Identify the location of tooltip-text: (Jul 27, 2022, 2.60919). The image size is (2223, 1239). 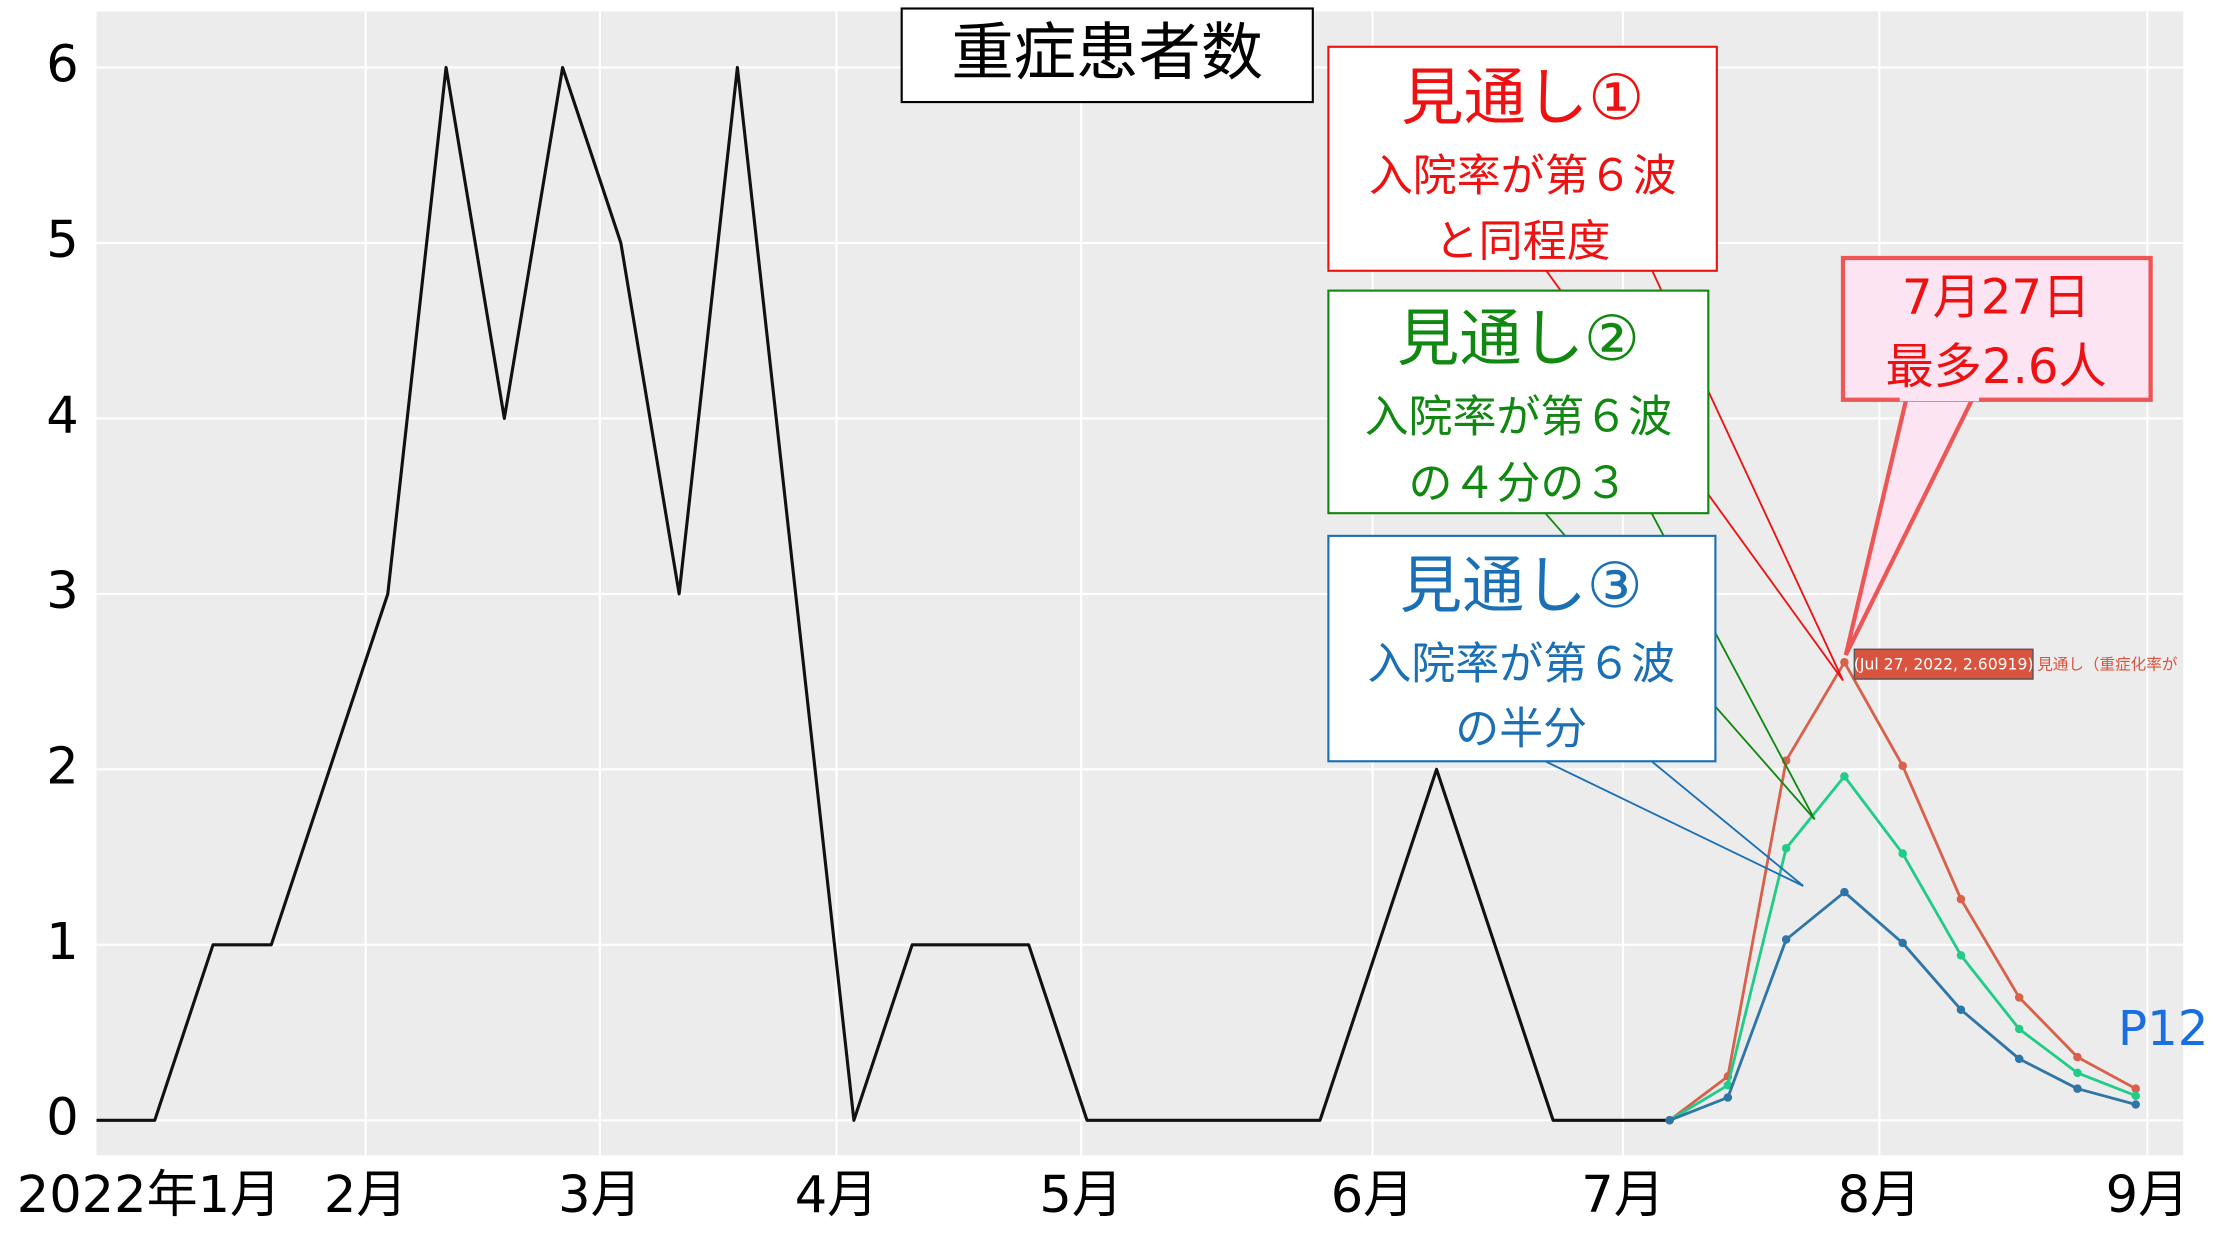
(1944, 664).